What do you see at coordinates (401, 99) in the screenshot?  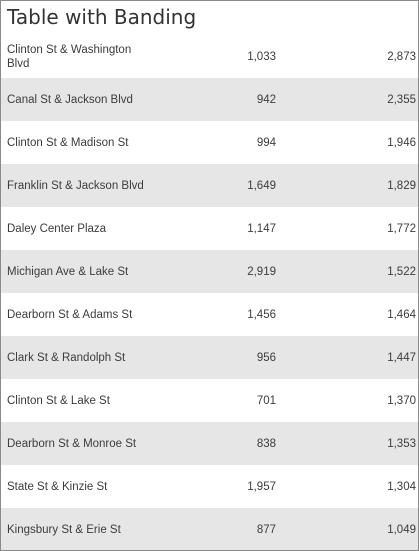 I see `value-cell-2: 2,355` at bounding box center [401, 99].